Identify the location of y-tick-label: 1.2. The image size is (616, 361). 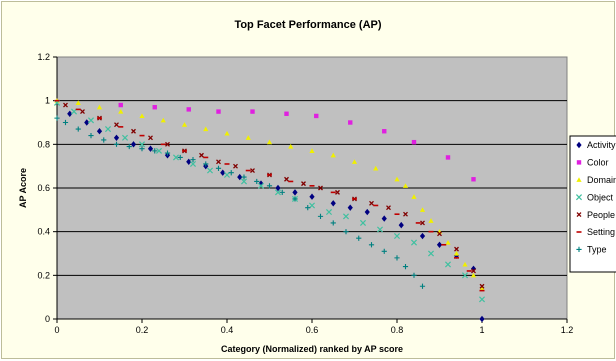
(43, 57).